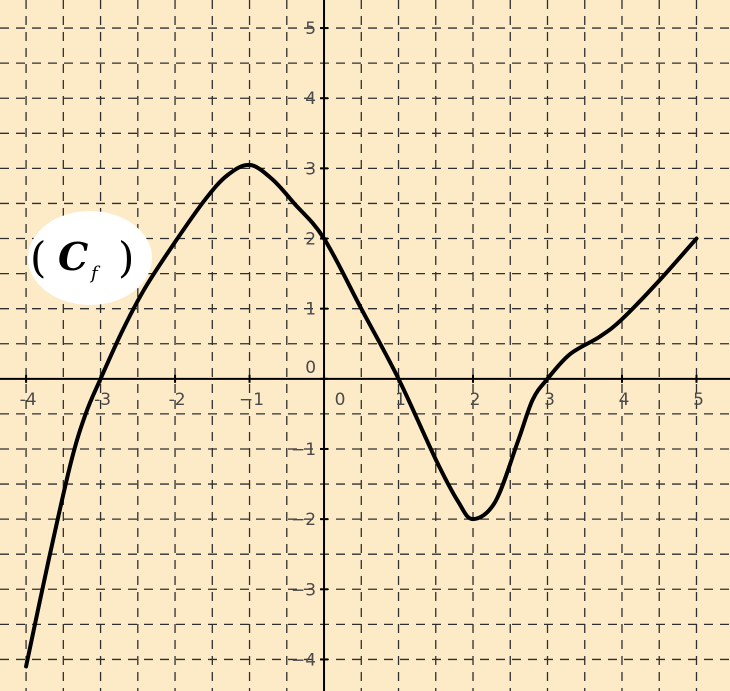  Describe the element at coordinates (38, 257) in the screenshot. I see `curve-label-open-paren: (` at that location.